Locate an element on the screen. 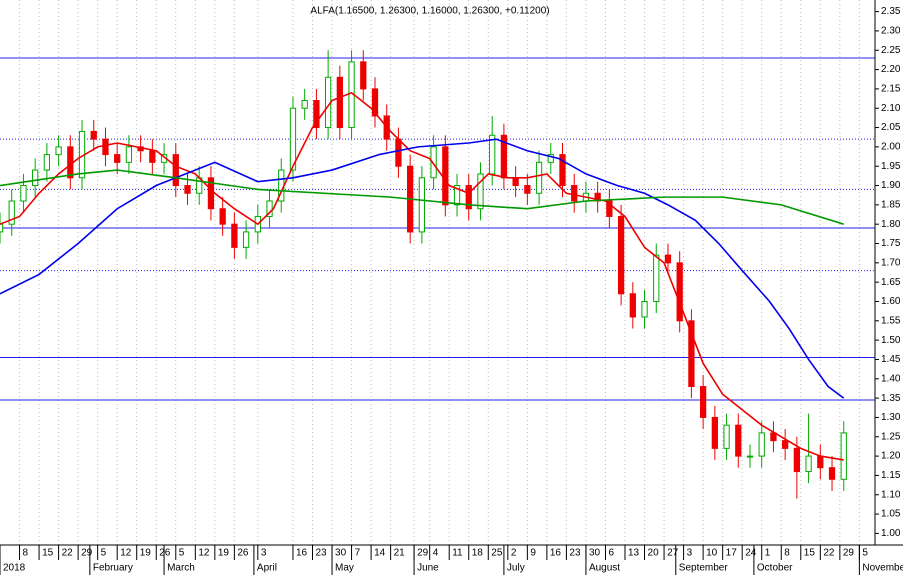  month-label: October is located at coordinates (775, 568).